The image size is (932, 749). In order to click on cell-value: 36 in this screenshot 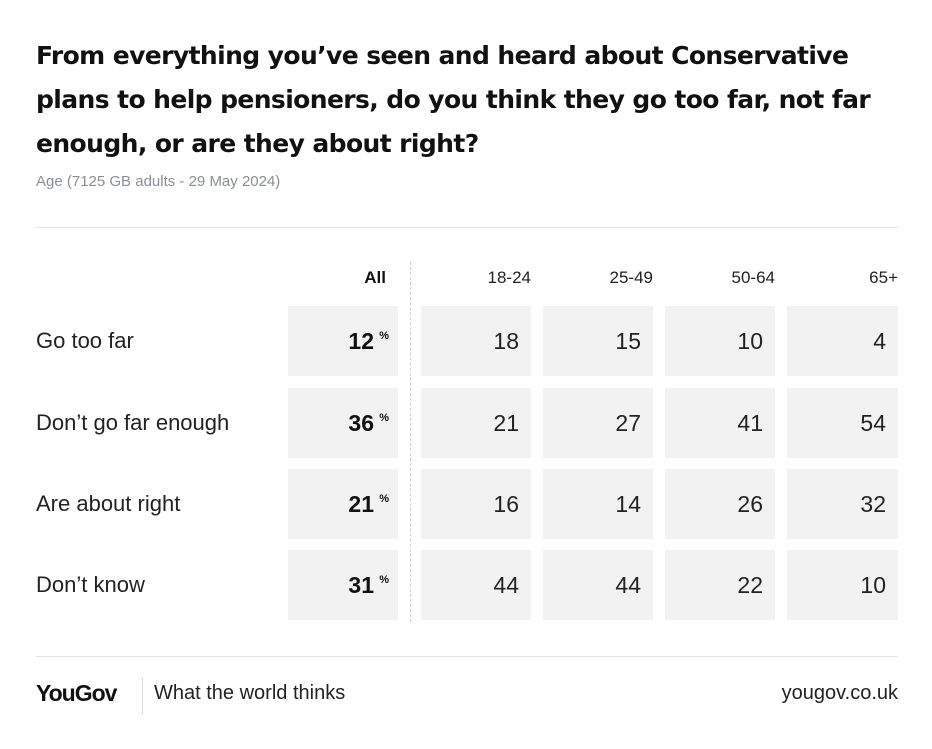, I will do `click(361, 423)`.